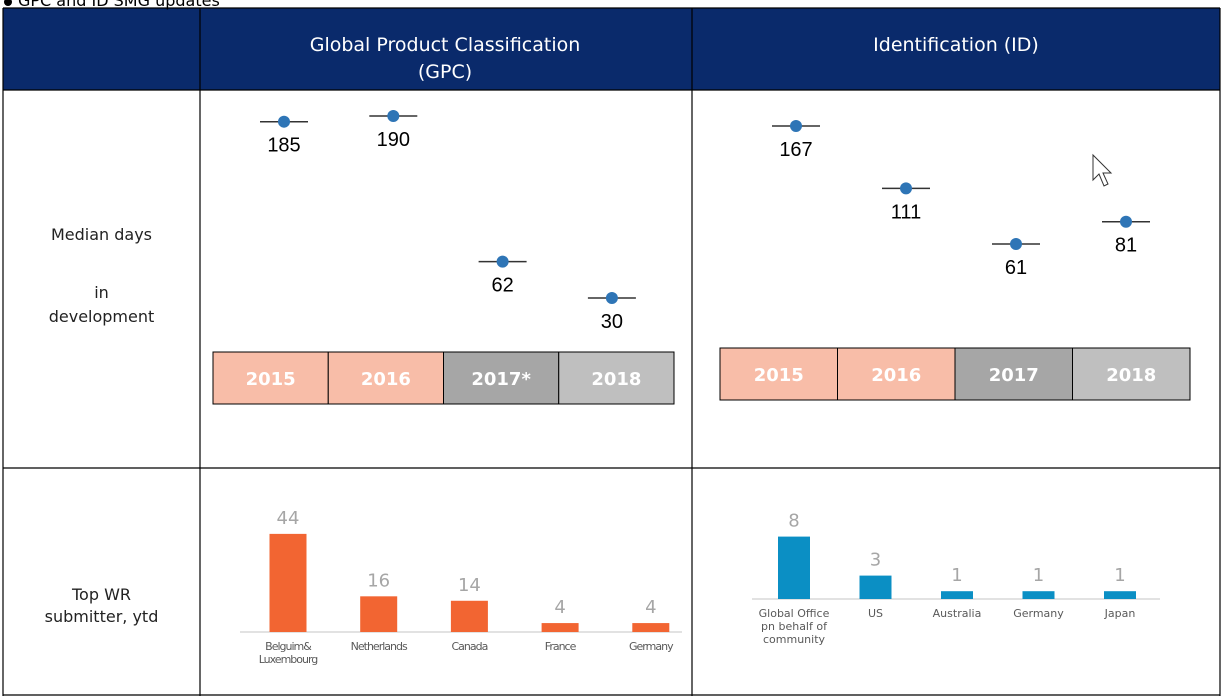 This screenshot has height=696, width=1223. Describe the element at coordinates (793, 521) in the screenshot. I see `bar-value: 8` at that location.